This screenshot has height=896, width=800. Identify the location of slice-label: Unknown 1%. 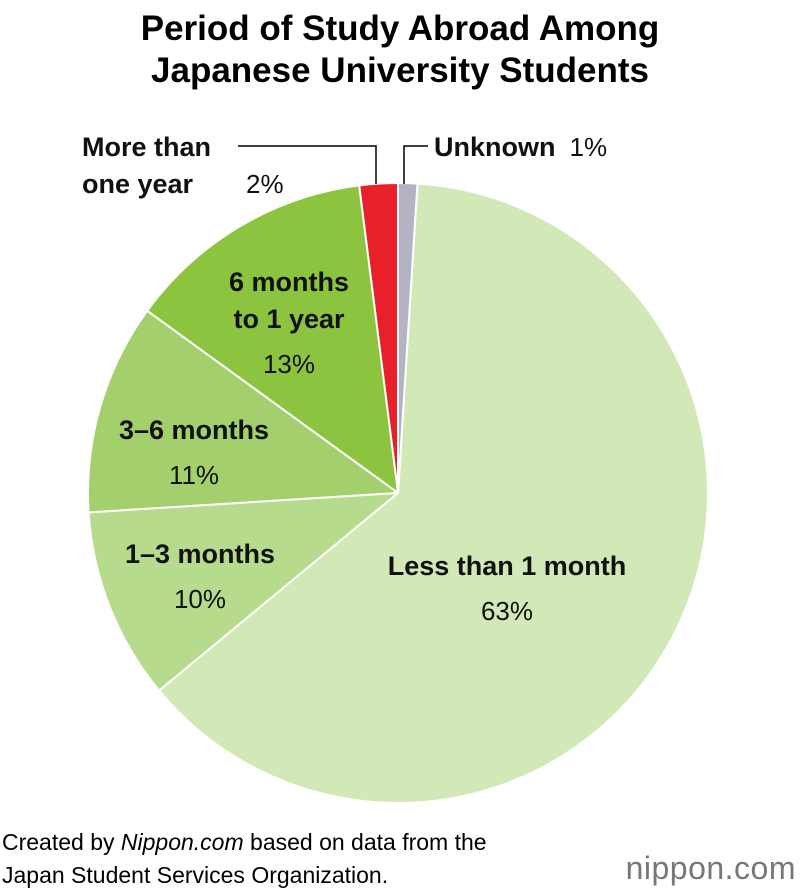
(584, 147).